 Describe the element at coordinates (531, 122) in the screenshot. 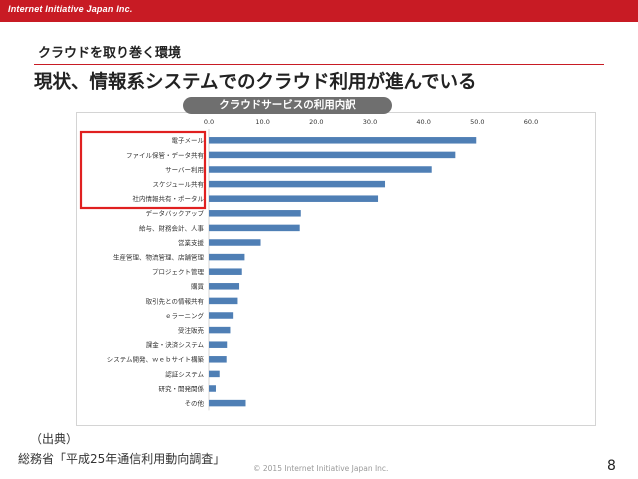

I see `x-tick-label: 60.0` at that location.